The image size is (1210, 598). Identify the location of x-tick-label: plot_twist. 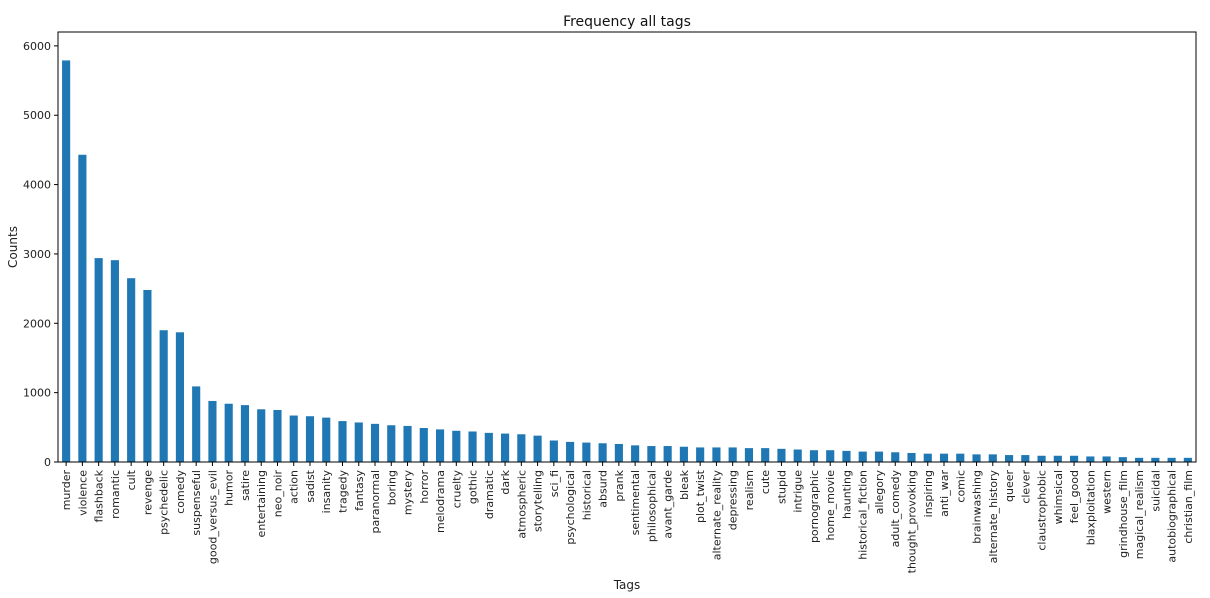
(700, 496).